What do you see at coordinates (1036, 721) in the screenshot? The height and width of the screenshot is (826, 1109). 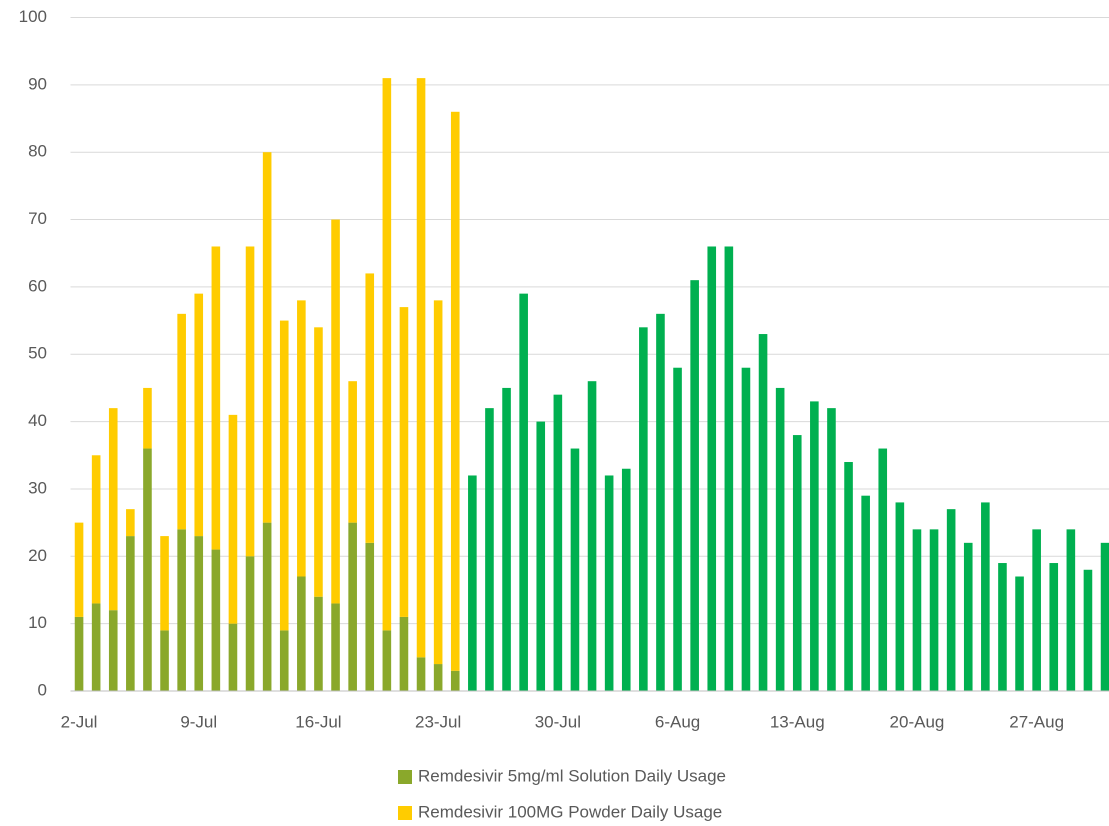 I see `x-tick-label: 27-Aug` at bounding box center [1036, 721].